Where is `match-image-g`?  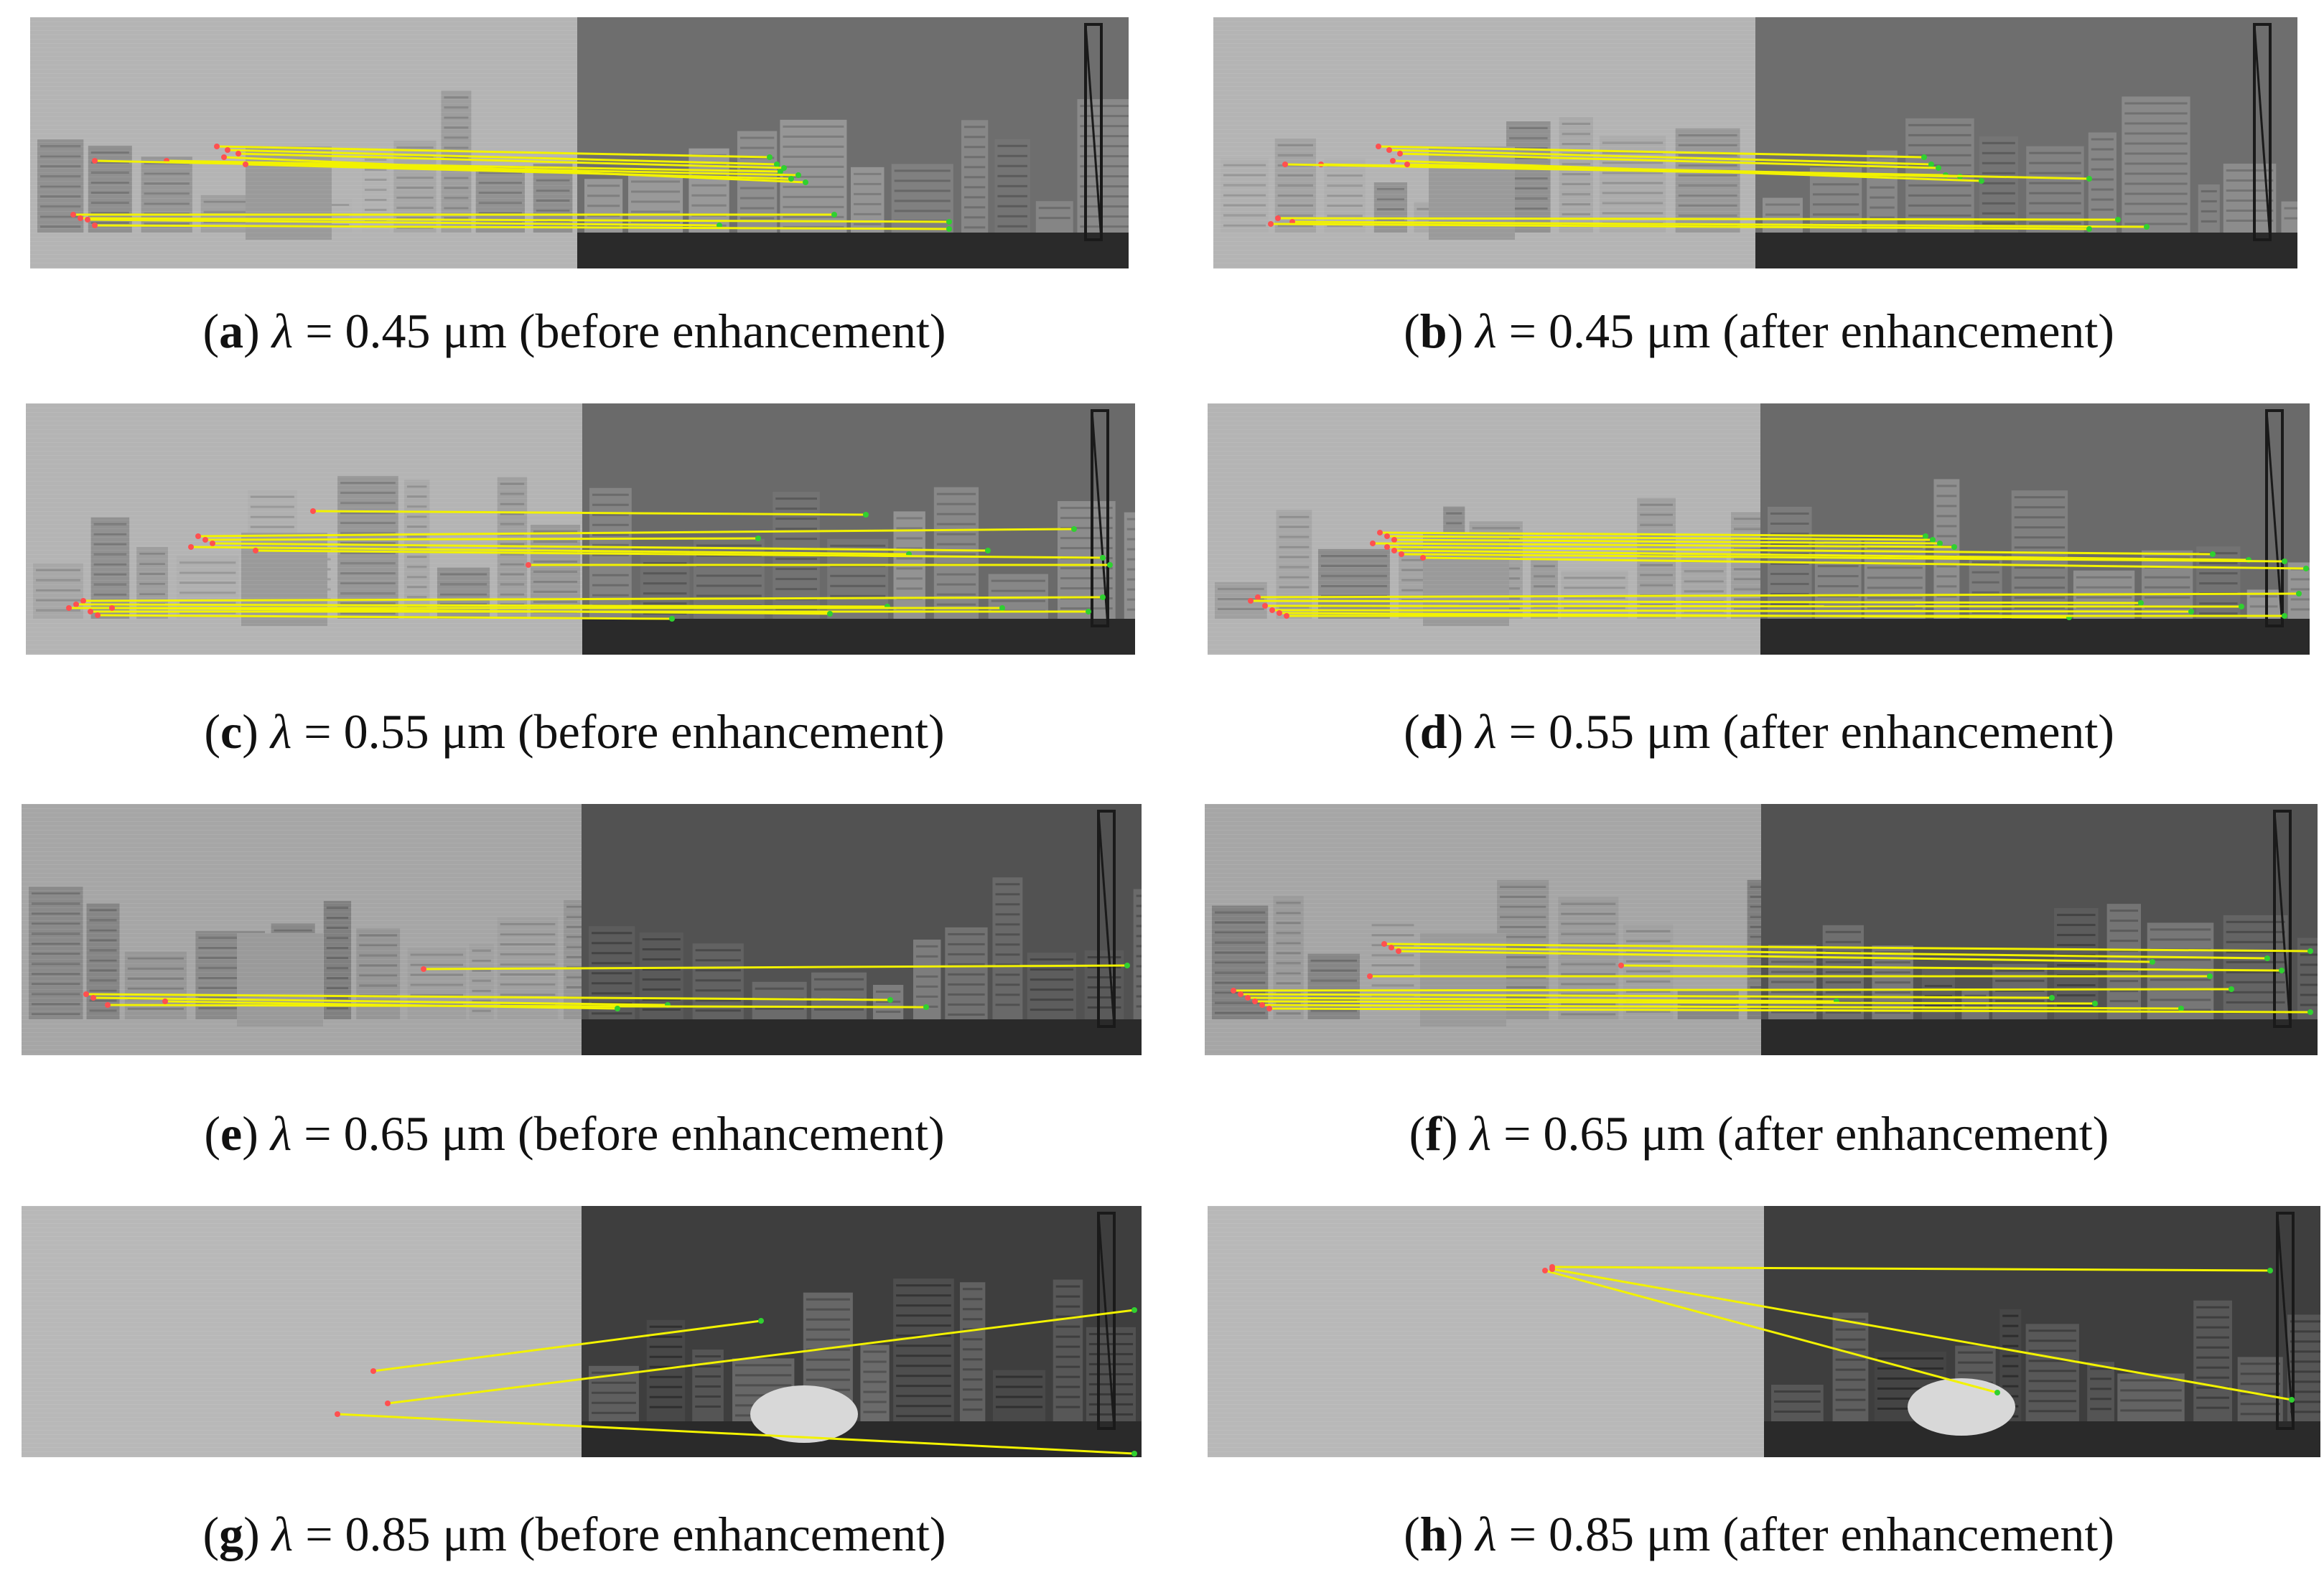
match-image-g is located at coordinates (582, 1331).